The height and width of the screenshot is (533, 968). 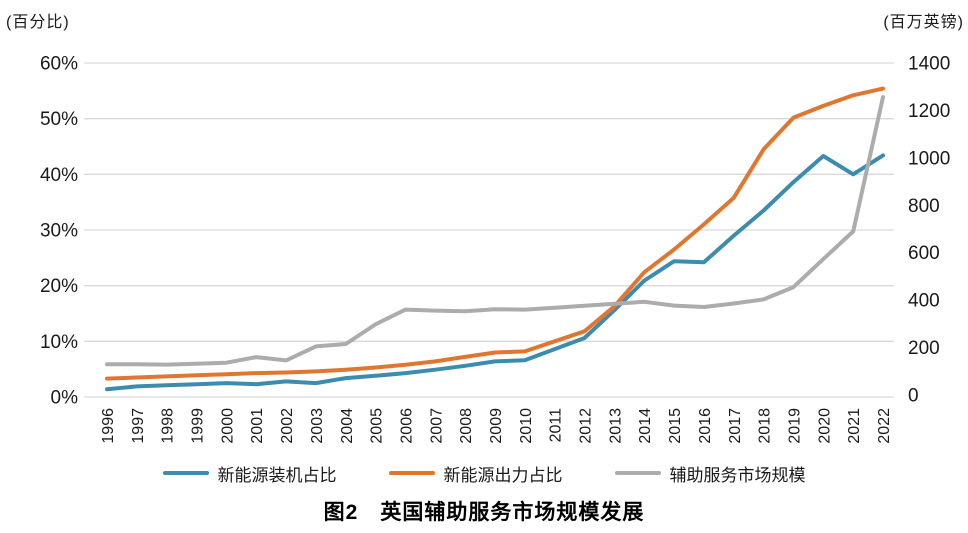 I want to click on x-axis-tick-label: 2002, so click(x=287, y=426).